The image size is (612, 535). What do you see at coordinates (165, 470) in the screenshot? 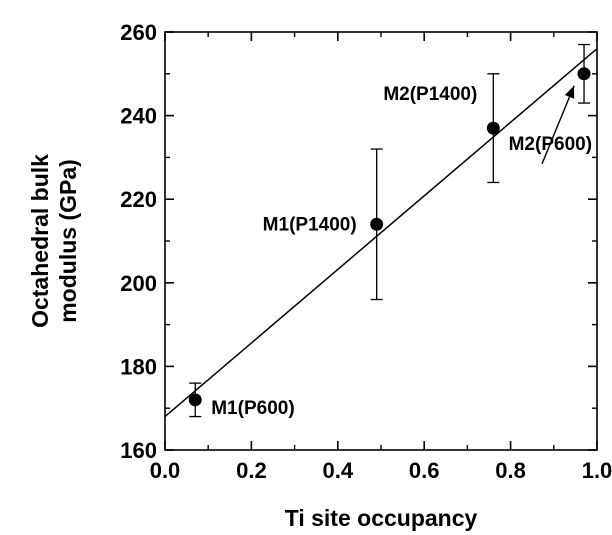
I see `x-tick-label: 0.0` at bounding box center [165, 470].